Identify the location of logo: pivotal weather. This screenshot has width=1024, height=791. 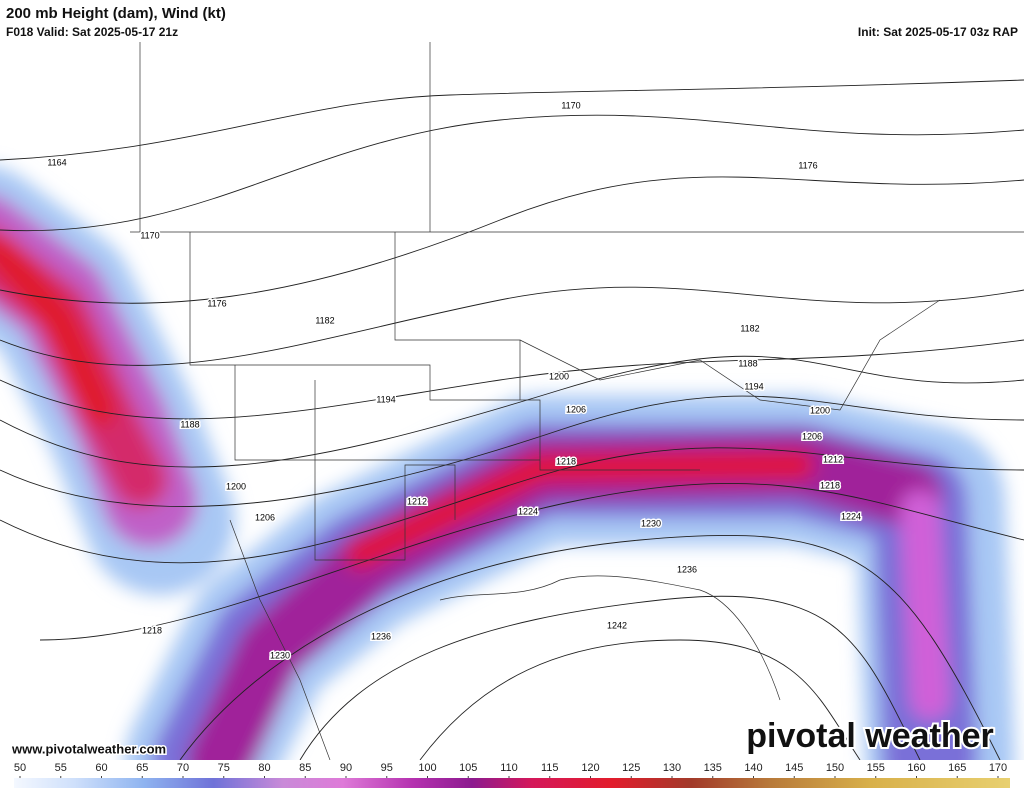
(870, 736).